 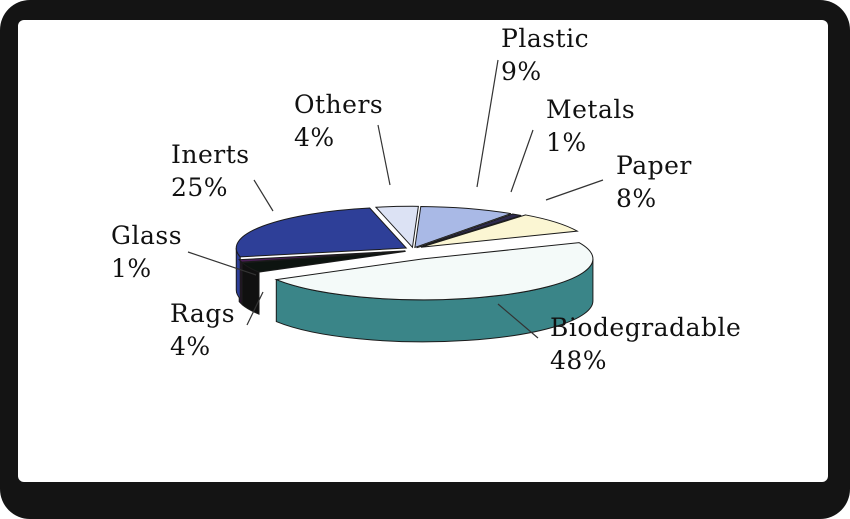 I want to click on slice-value-others: 4%, so click(x=314, y=137).